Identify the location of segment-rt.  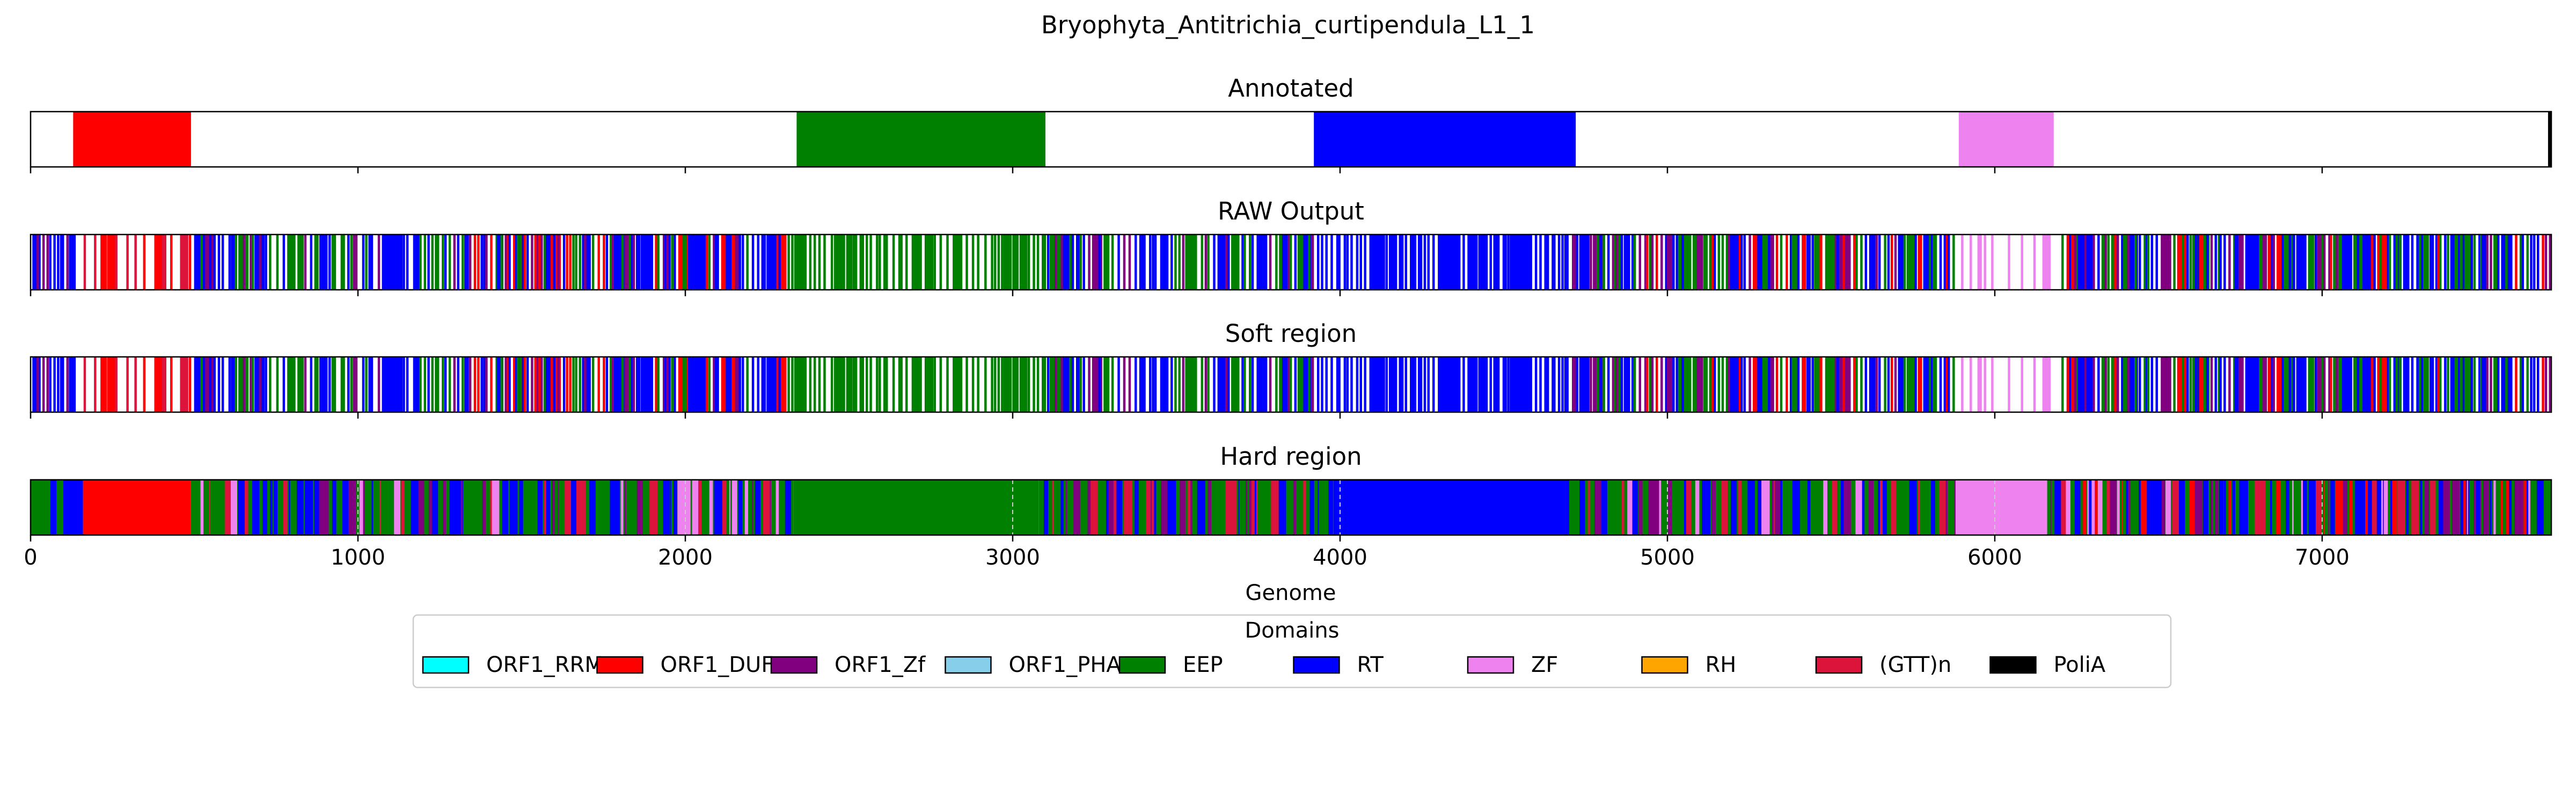
(73, 507).